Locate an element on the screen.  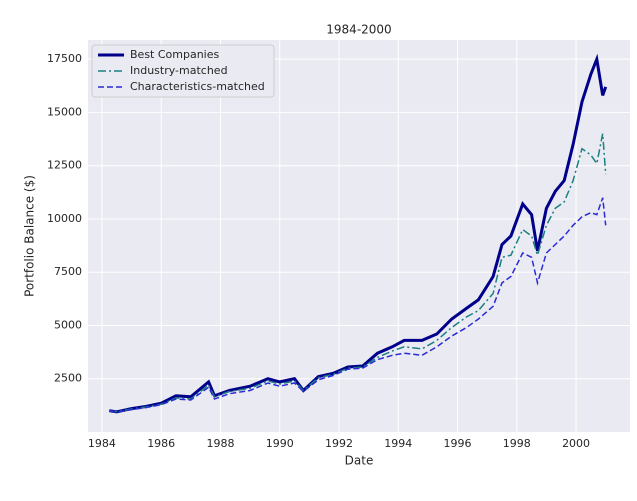
legend-label: Best Companies is located at coordinates (174, 54).